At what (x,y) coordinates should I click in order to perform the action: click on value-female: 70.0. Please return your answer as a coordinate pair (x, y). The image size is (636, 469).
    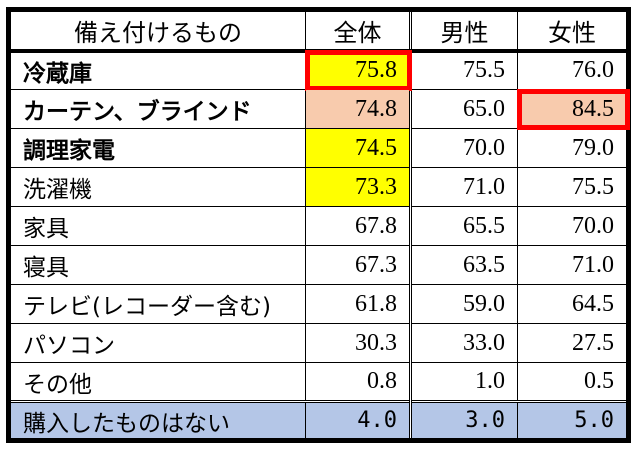
    Looking at the image, I should click on (573, 226).